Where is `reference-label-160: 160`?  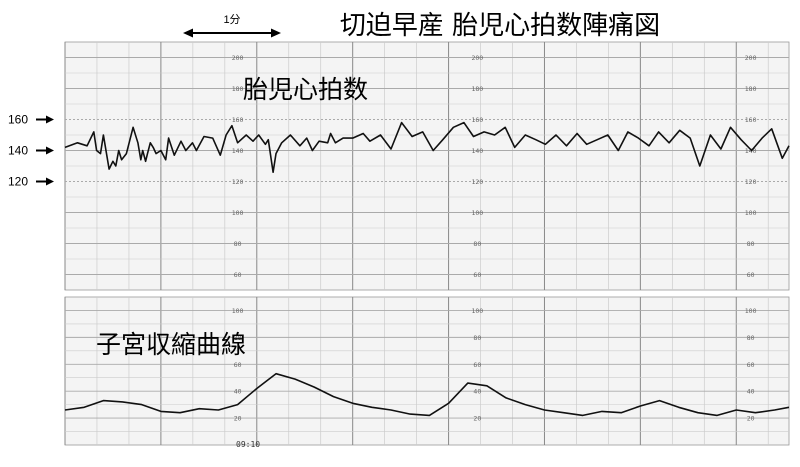
reference-label-160: 160 is located at coordinates (18, 120).